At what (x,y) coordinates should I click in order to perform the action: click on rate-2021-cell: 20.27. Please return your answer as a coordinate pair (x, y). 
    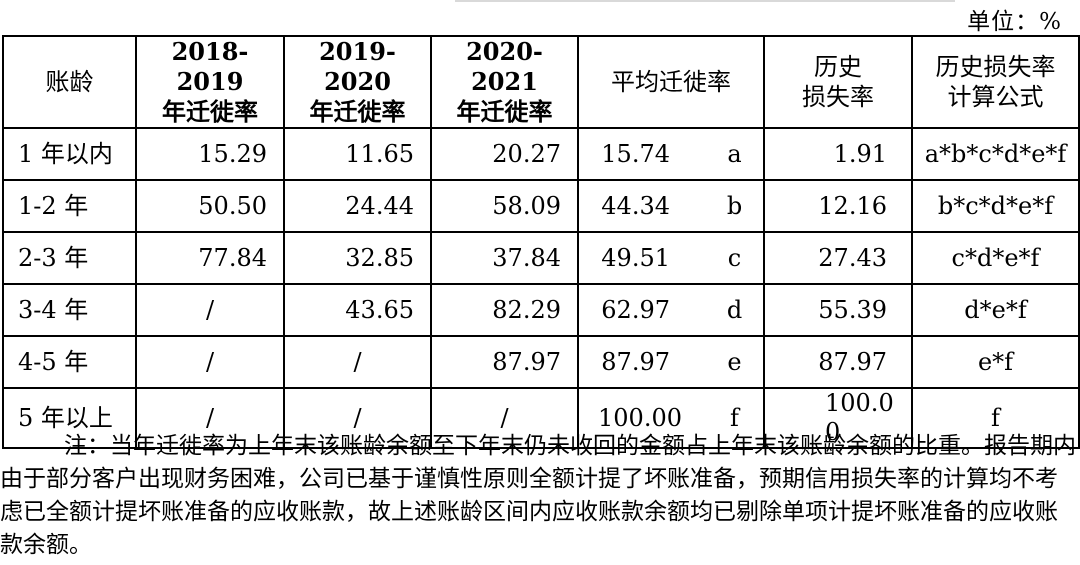
    Looking at the image, I should click on (504, 154).